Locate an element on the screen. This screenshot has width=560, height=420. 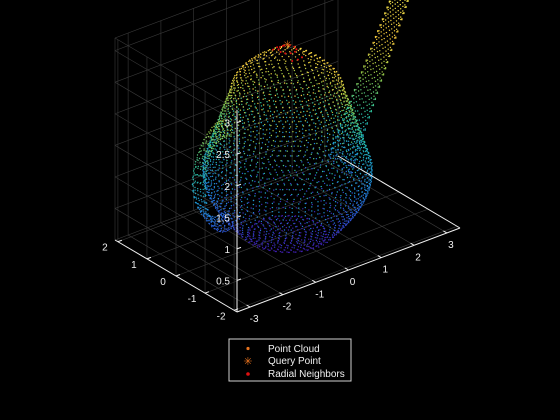
z-tick-mark is located at coordinates (239, 248).